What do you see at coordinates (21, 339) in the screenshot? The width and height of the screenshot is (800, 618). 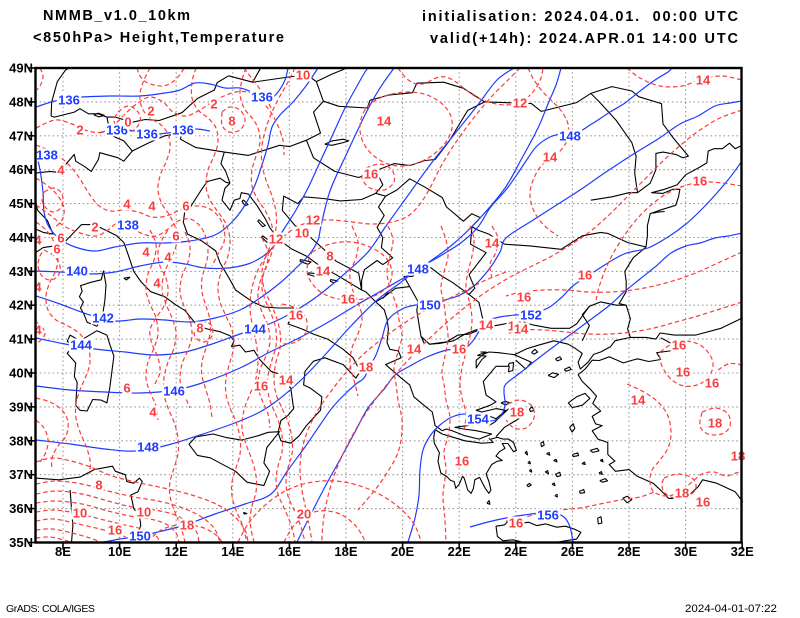 I see `svg-text: 41N` at bounding box center [21, 339].